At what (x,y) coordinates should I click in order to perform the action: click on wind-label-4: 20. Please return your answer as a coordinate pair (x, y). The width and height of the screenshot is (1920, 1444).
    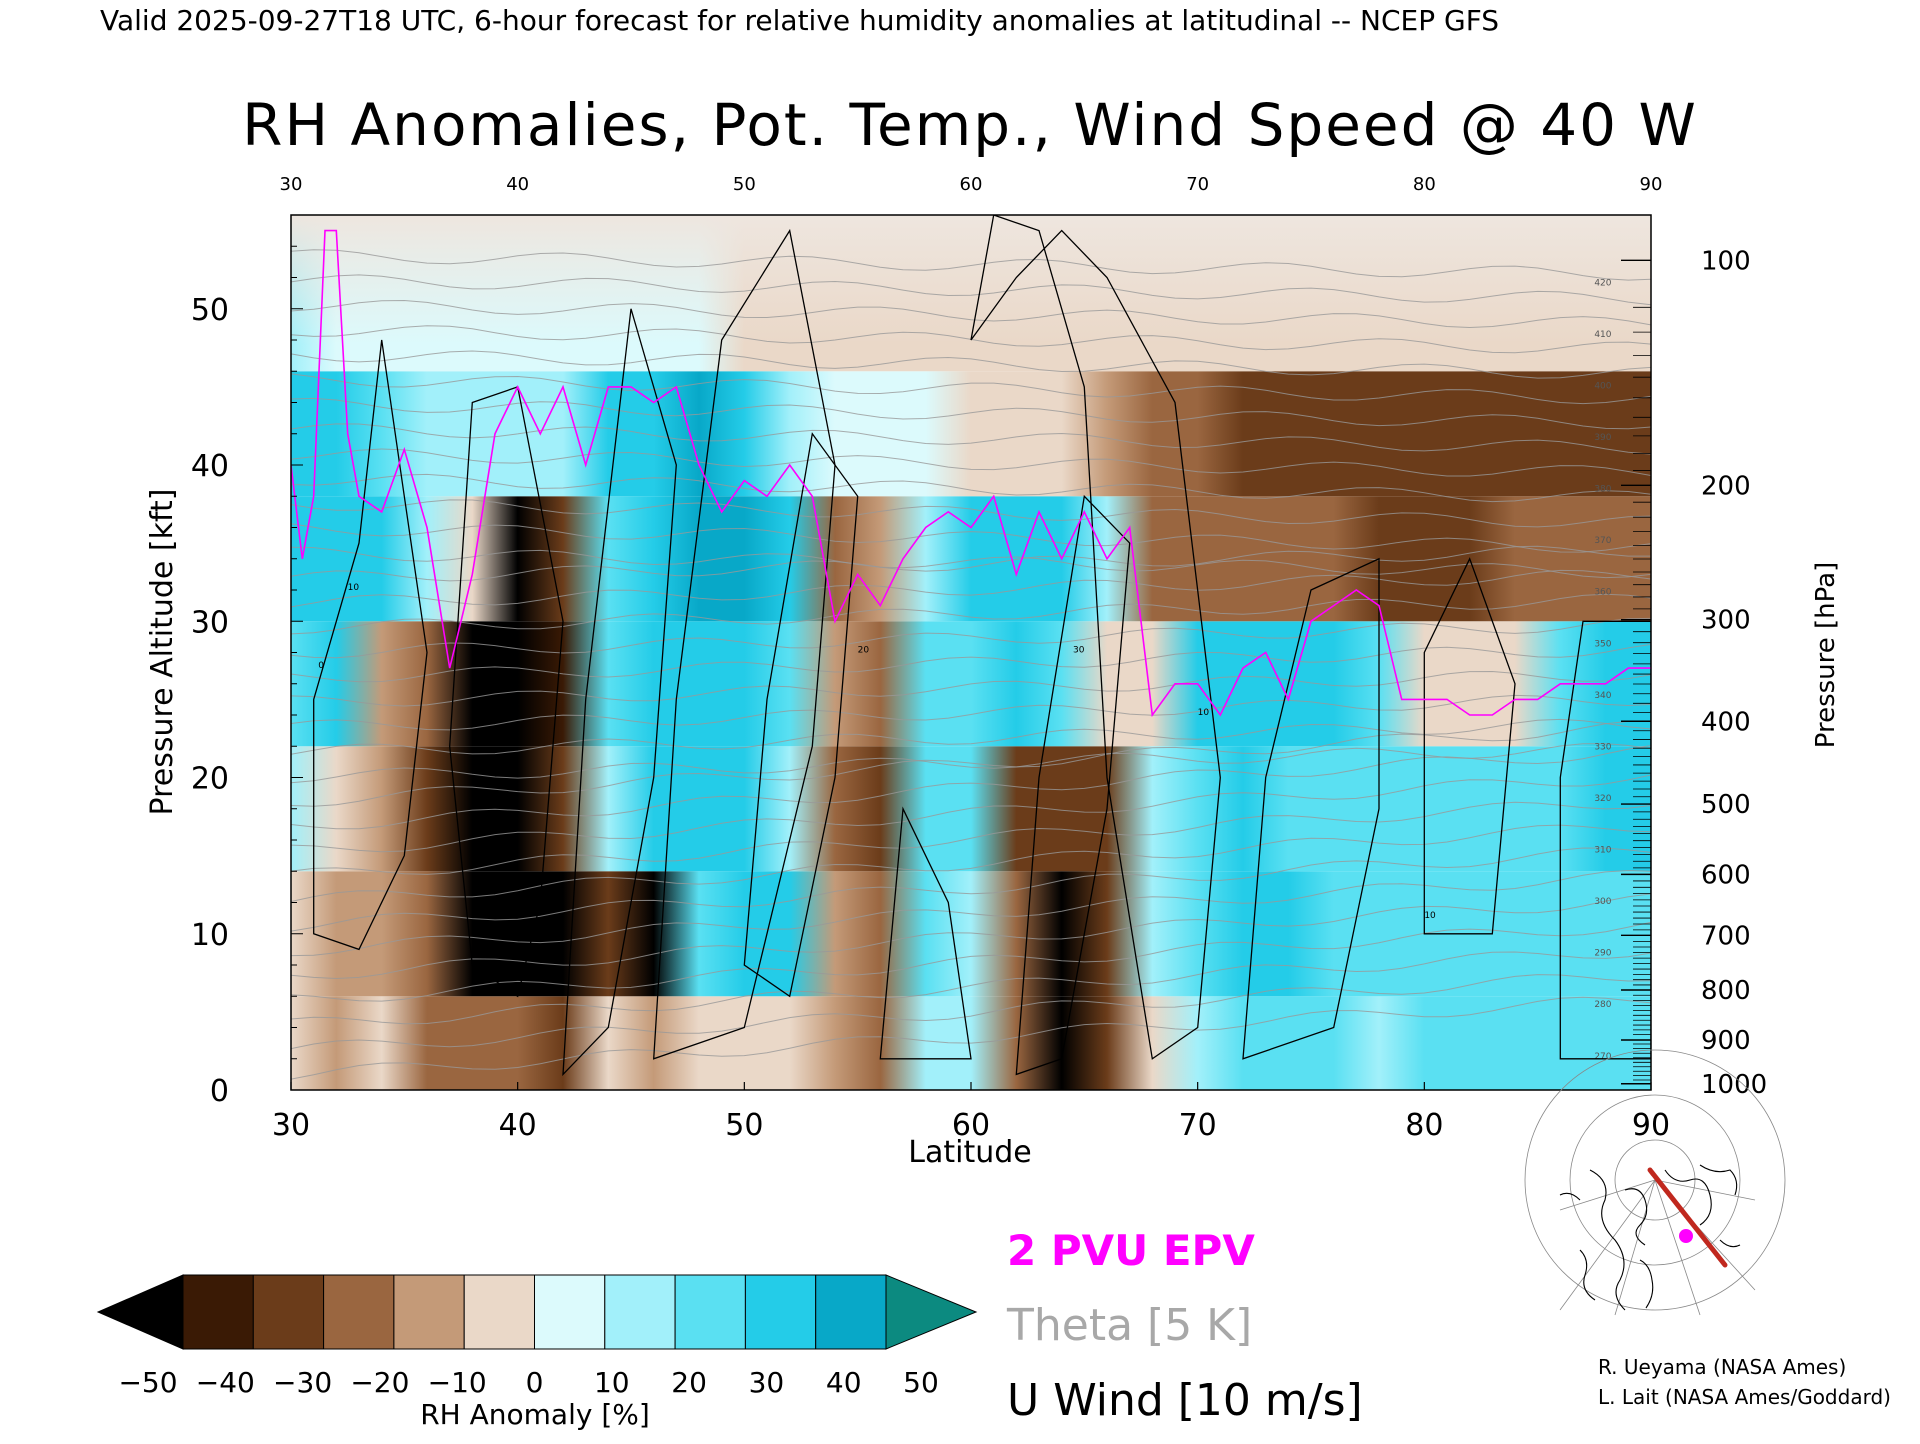
    Looking at the image, I should click on (864, 651).